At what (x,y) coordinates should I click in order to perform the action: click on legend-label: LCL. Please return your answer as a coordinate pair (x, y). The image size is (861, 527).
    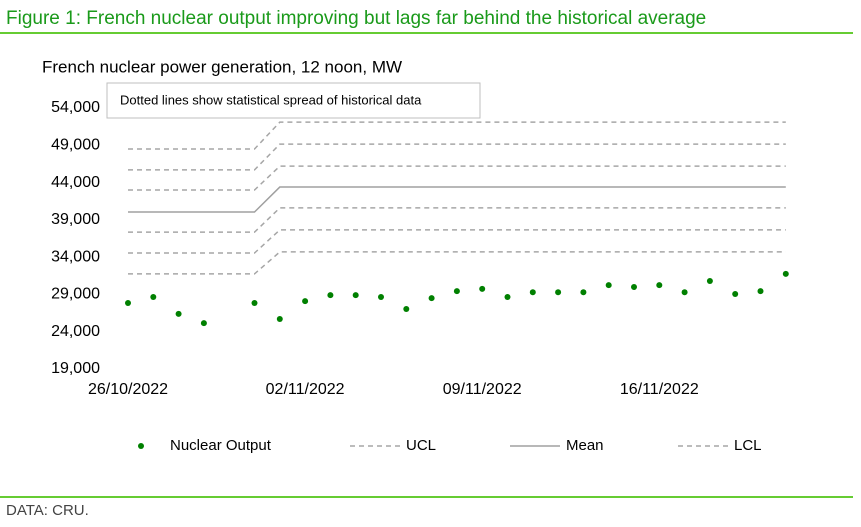
    Looking at the image, I should click on (748, 445).